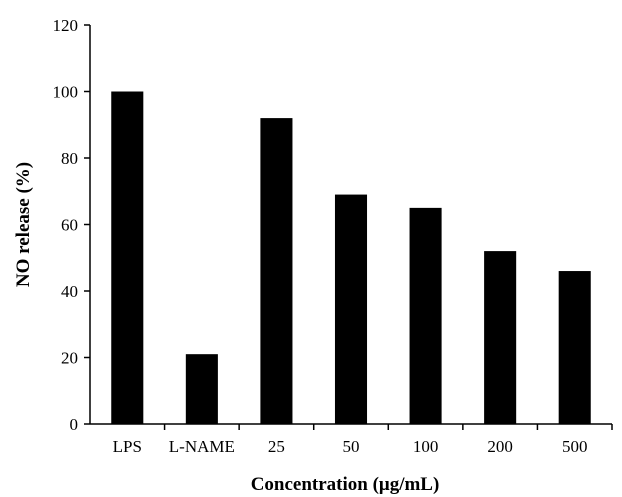  What do you see at coordinates (23, 224) in the screenshot?
I see `y-axis-title: NO release (%)` at bounding box center [23, 224].